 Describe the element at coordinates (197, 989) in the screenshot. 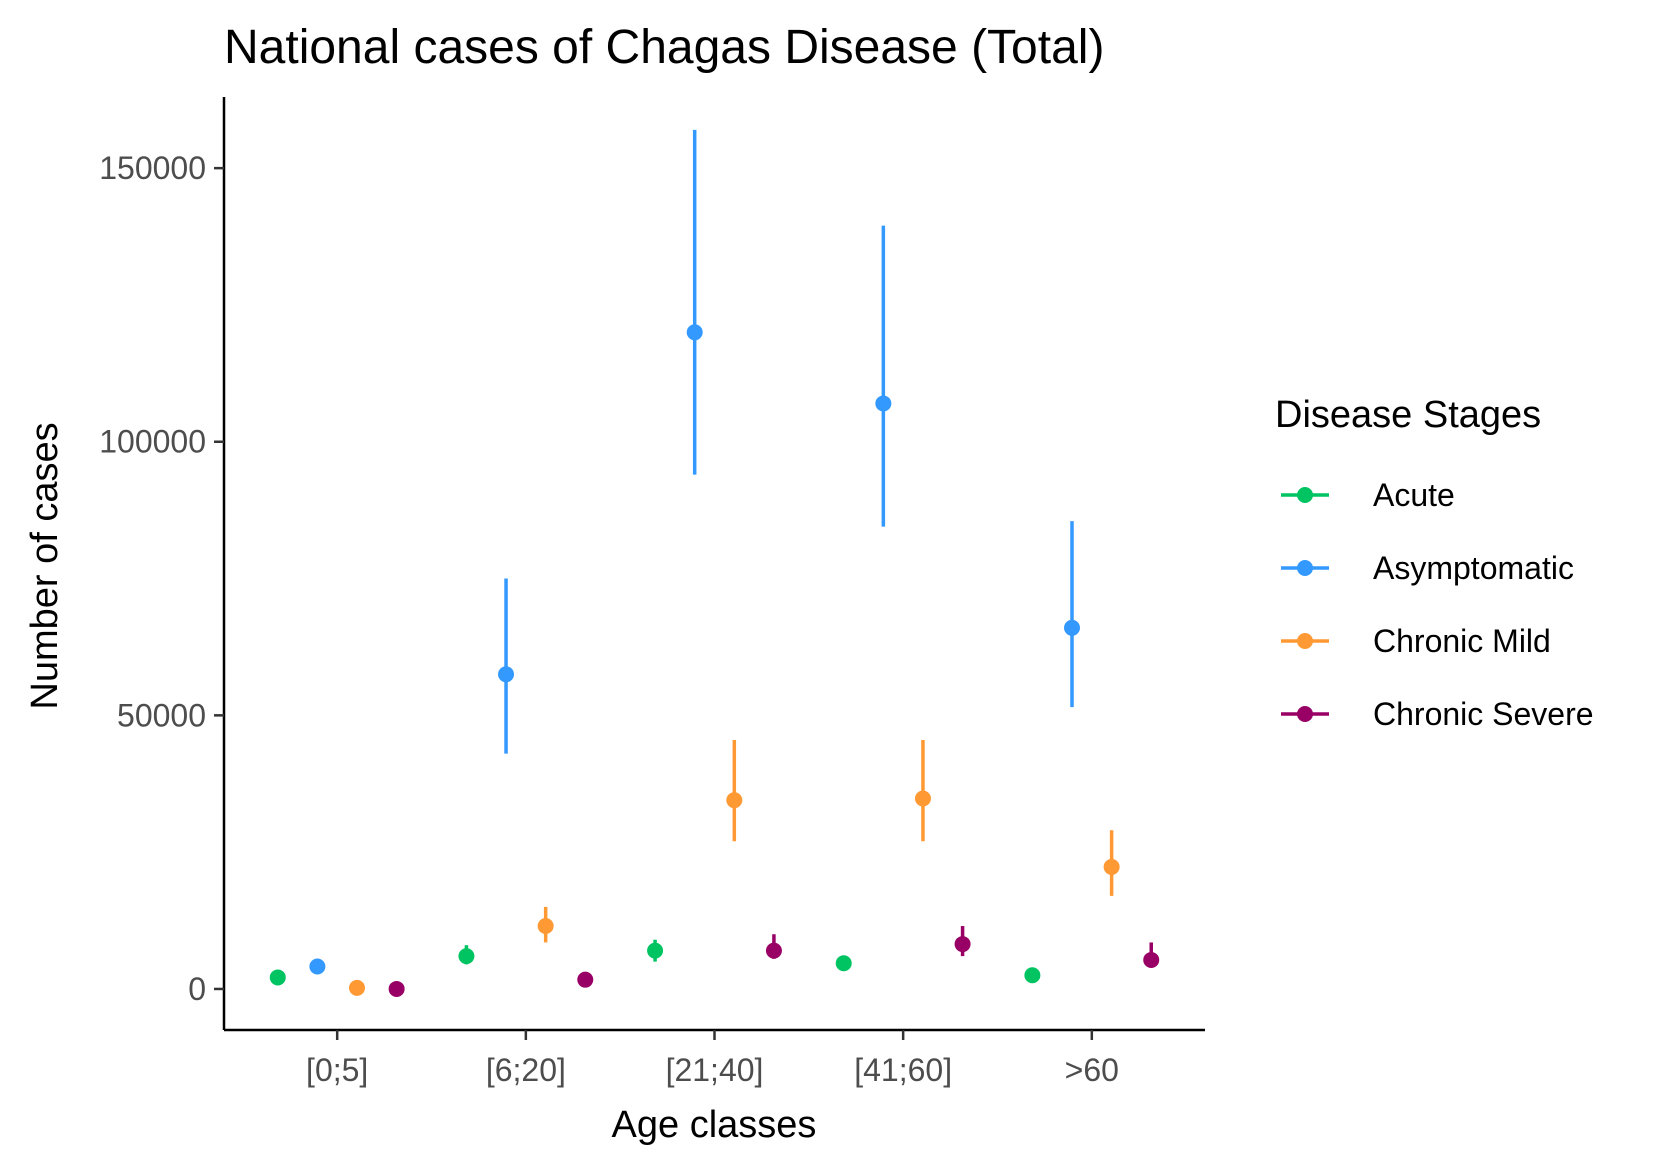

I see `y-tick-label: 0` at that location.